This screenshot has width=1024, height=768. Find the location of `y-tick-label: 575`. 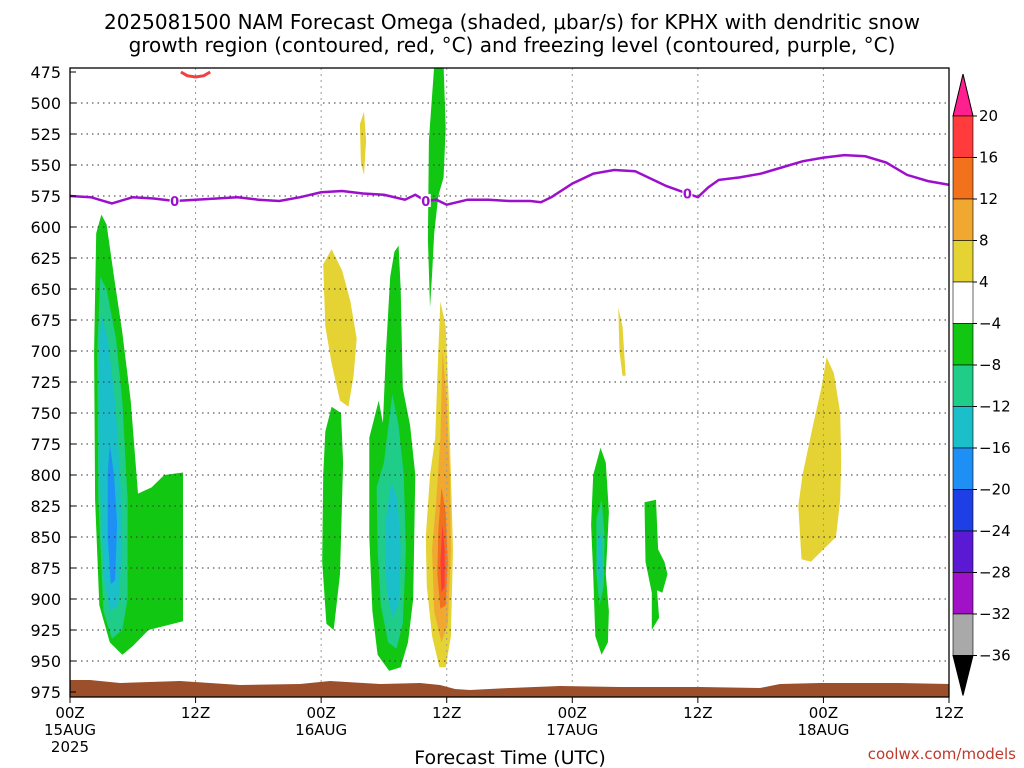

y-tick-label: 575 is located at coordinates (45, 196).